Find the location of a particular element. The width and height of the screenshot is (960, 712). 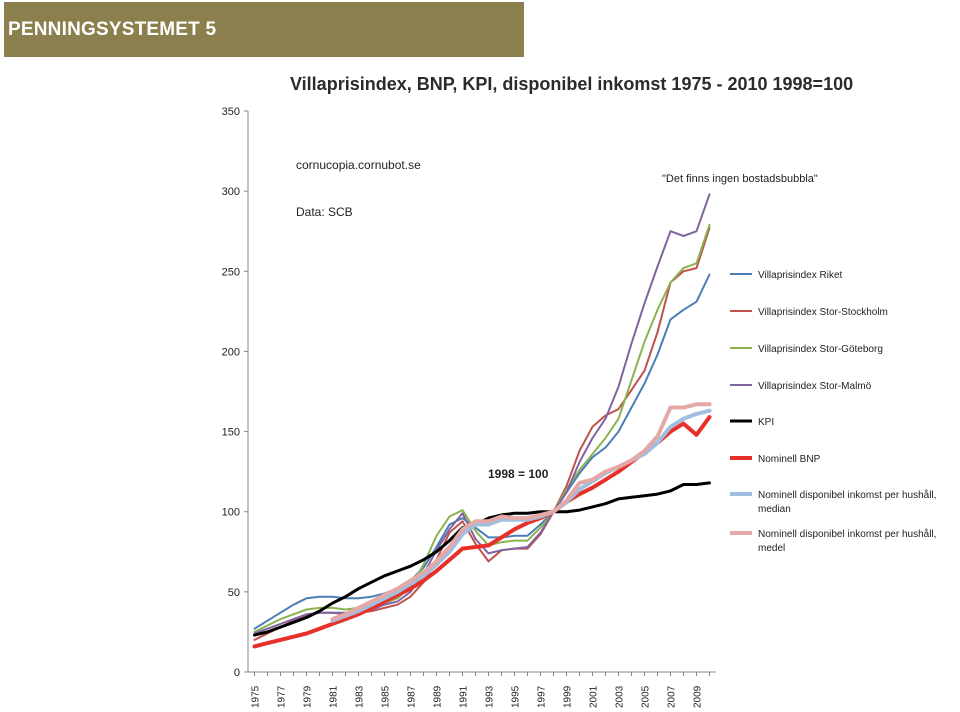

page-heading: PENNINGSYSTEMET 5 is located at coordinates (112, 29).